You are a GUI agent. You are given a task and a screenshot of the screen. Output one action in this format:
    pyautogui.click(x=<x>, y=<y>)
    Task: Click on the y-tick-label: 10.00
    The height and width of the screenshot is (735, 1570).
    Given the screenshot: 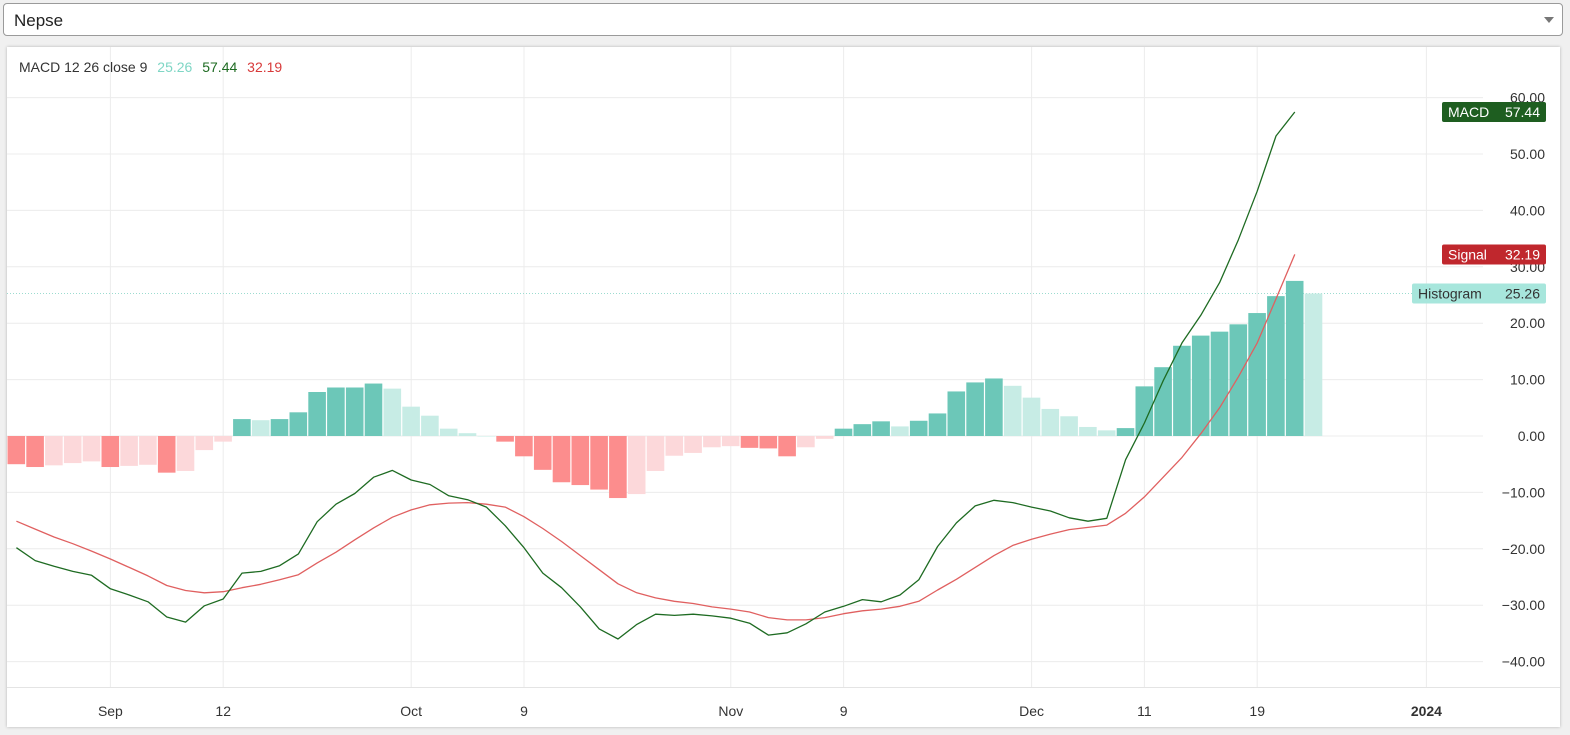 What is the action you would take?
    pyautogui.click(x=1527, y=380)
    